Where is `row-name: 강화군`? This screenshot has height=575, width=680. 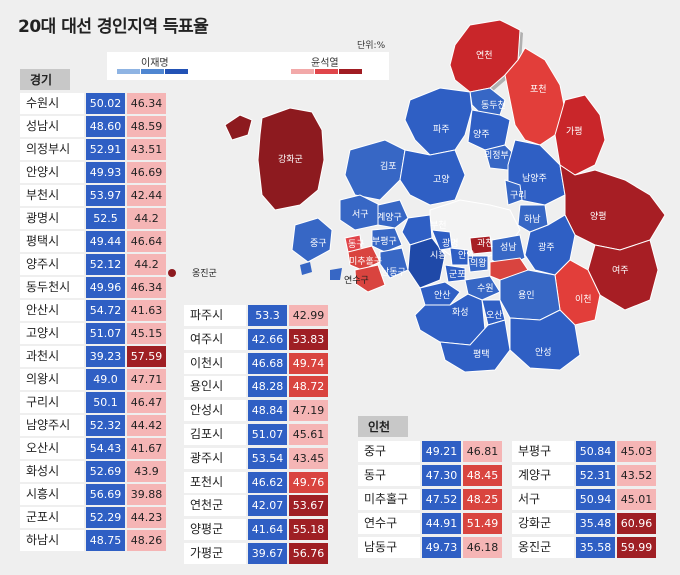 row-name: 강화군 is located at coordinates (543, 523).